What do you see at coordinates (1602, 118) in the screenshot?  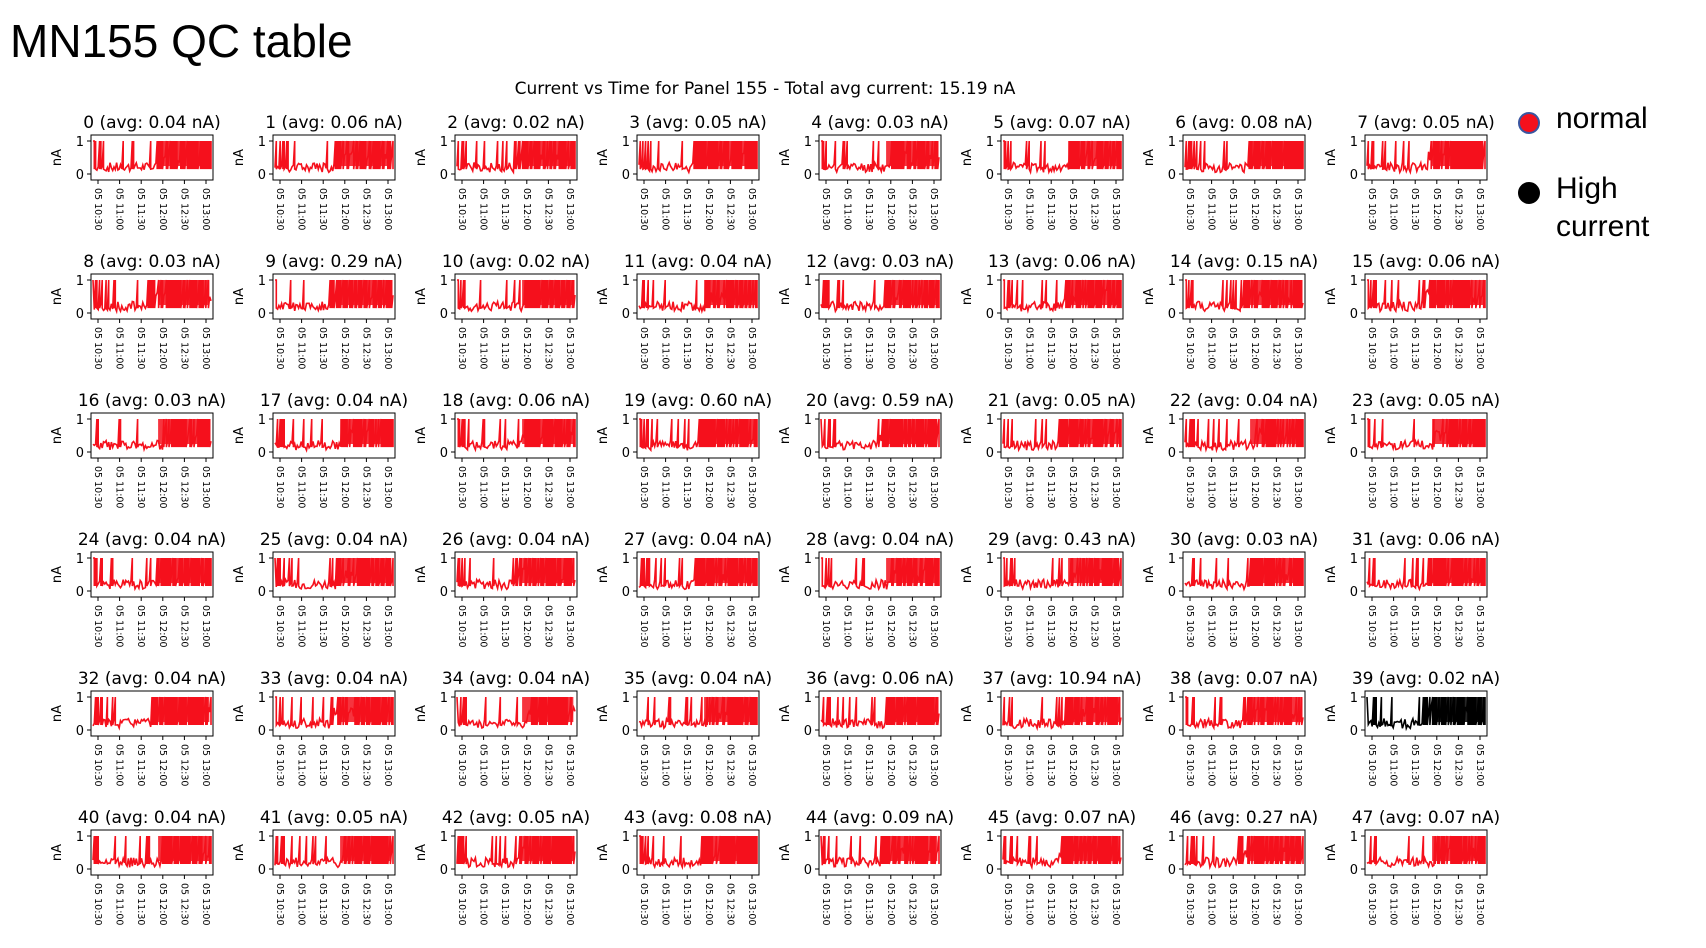 I see `legend-label-normal: normal` at bounding box center [1602, 118].